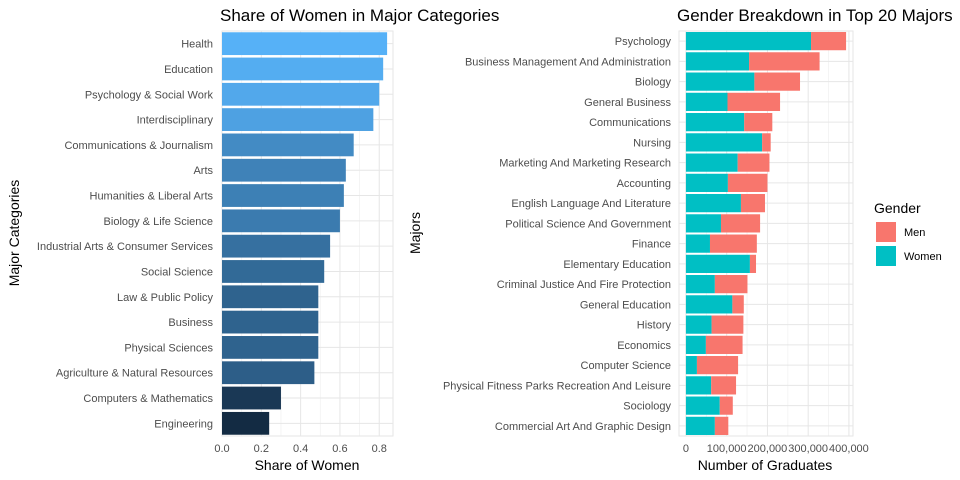 The image size is (960, 480). I want to click on left-category-tick-label: Engineering, so click(183, 424).